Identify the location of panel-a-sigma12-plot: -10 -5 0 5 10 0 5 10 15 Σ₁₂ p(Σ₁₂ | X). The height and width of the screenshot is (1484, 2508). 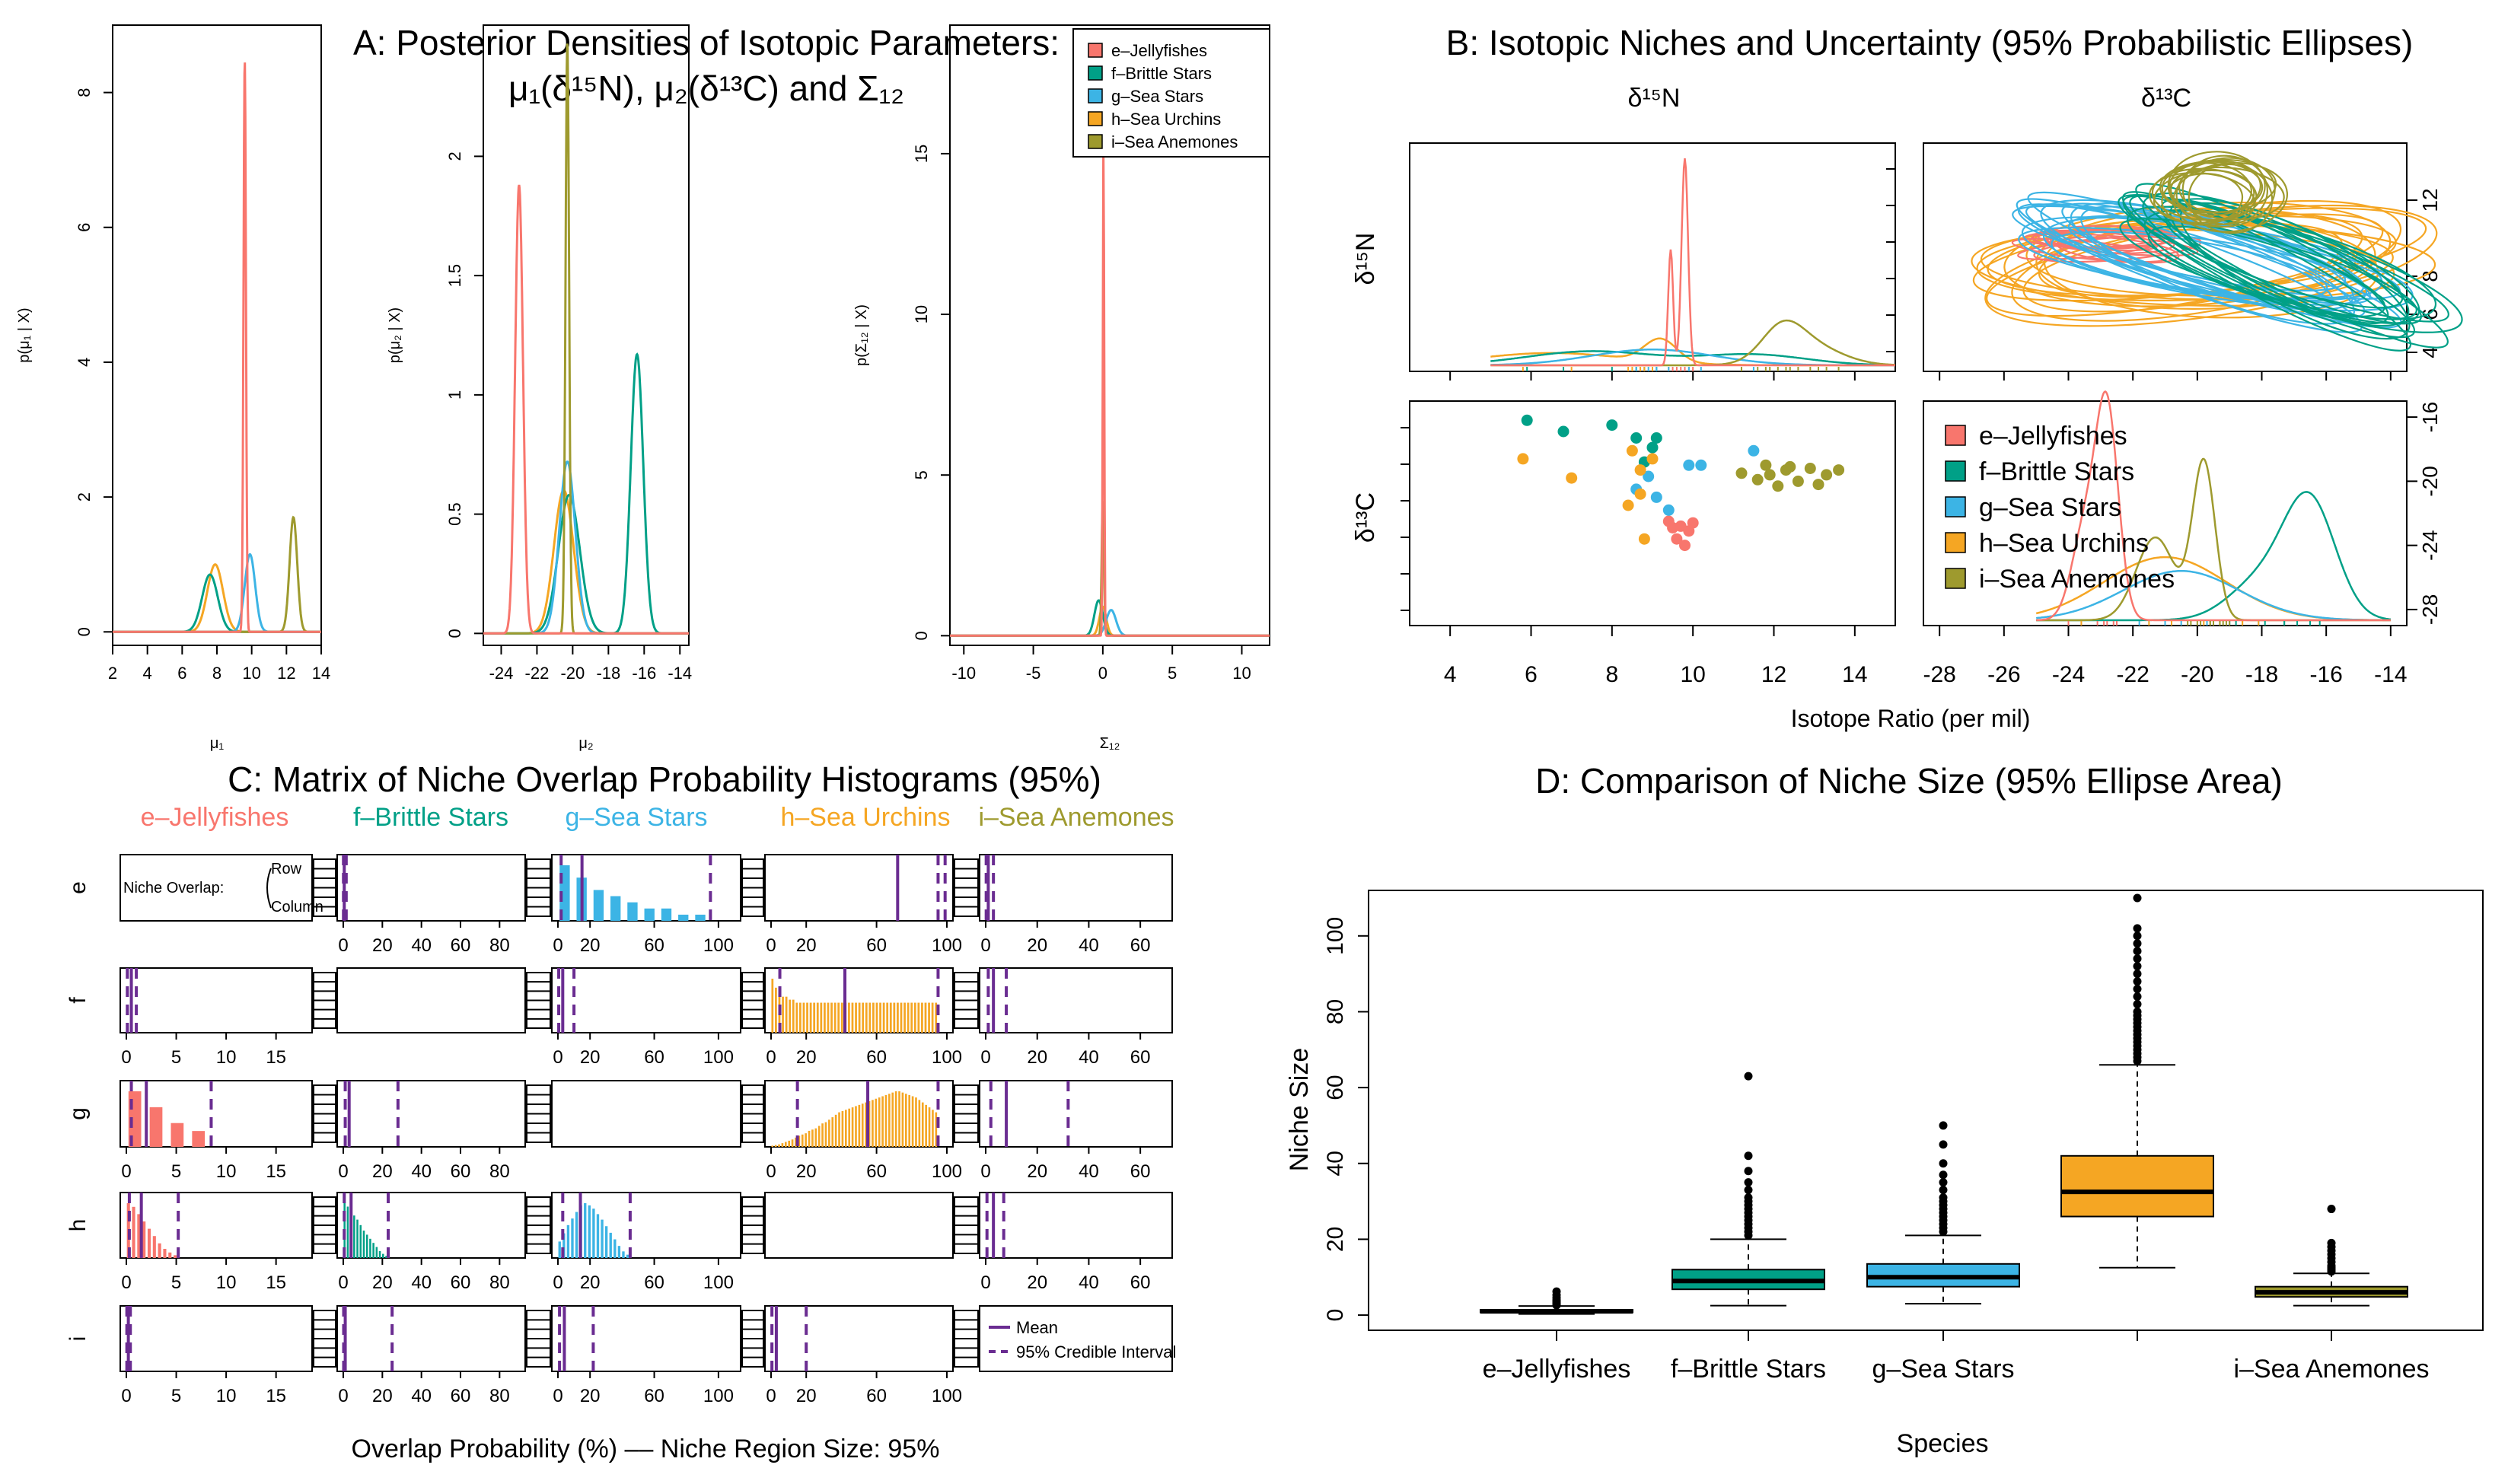
(1061, 388).